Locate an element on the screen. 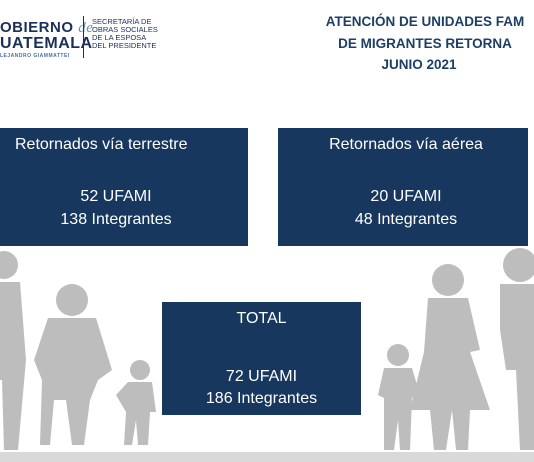  secretariat-line: SECRETARÍA DE is located at coordinates (122, 21).